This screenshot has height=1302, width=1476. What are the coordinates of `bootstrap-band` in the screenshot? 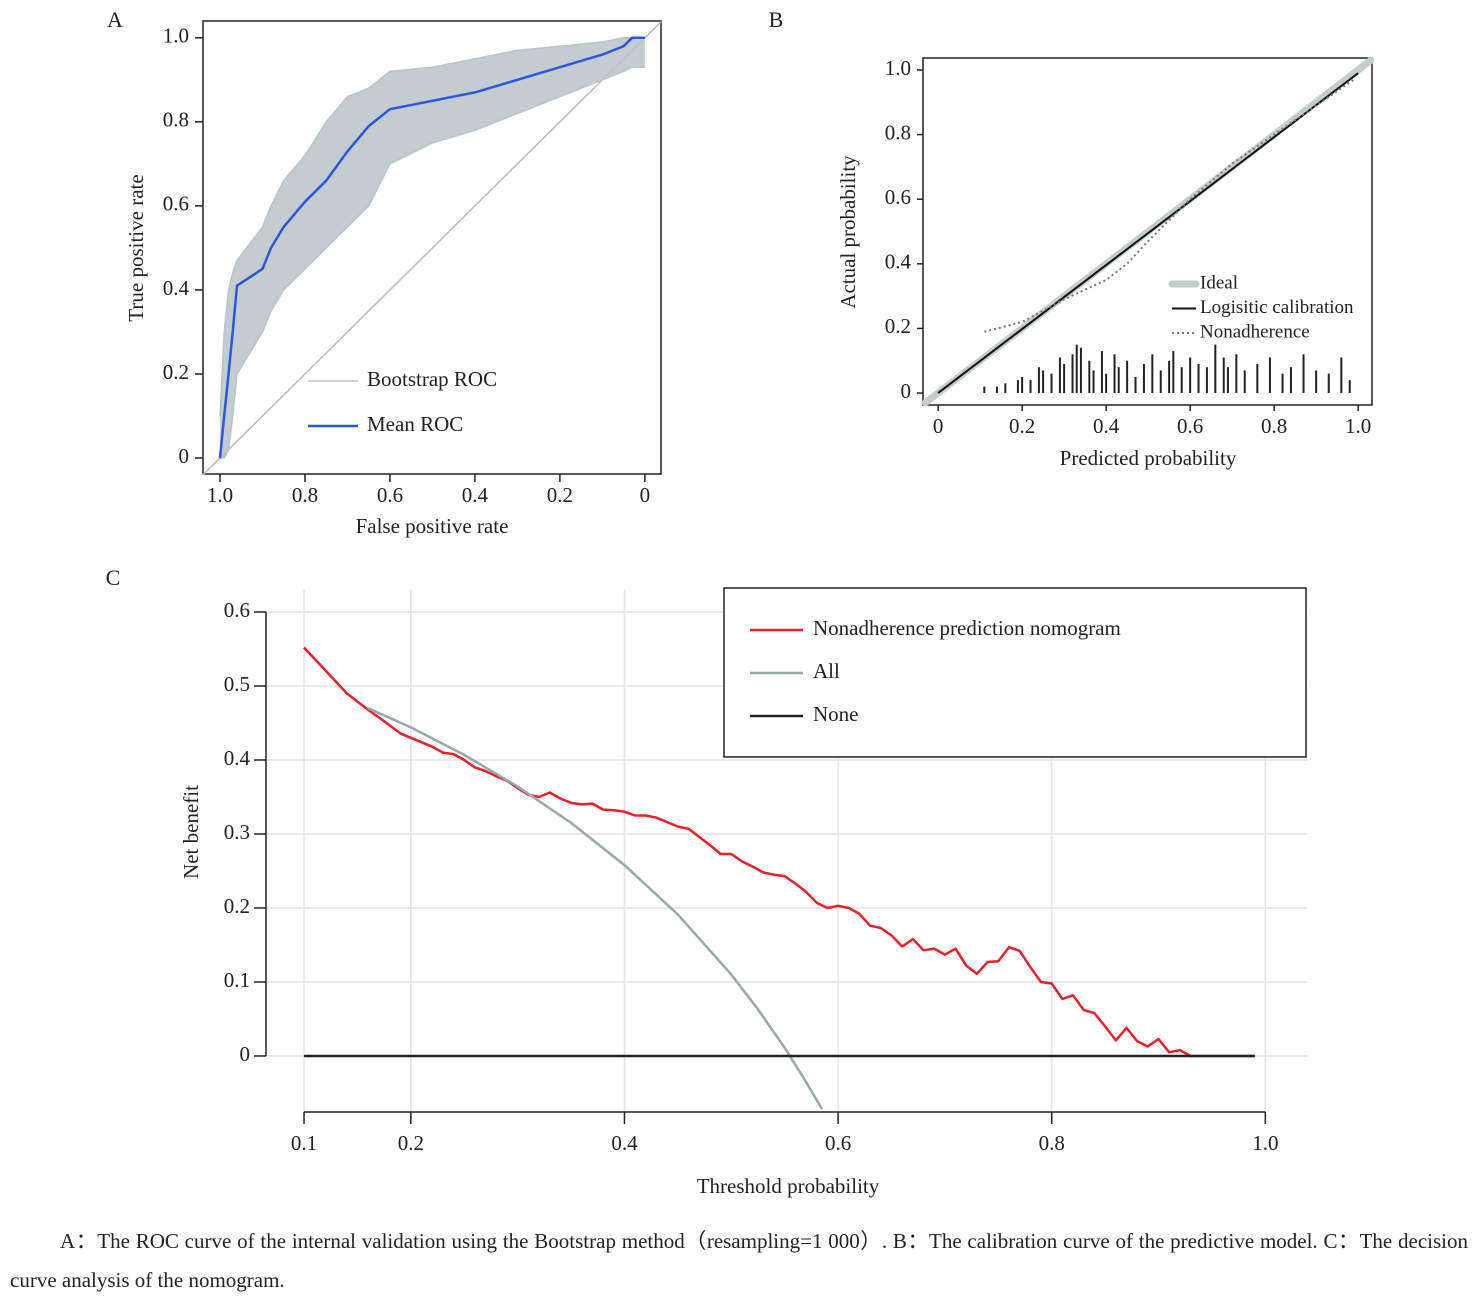 It's located at (432, 248).